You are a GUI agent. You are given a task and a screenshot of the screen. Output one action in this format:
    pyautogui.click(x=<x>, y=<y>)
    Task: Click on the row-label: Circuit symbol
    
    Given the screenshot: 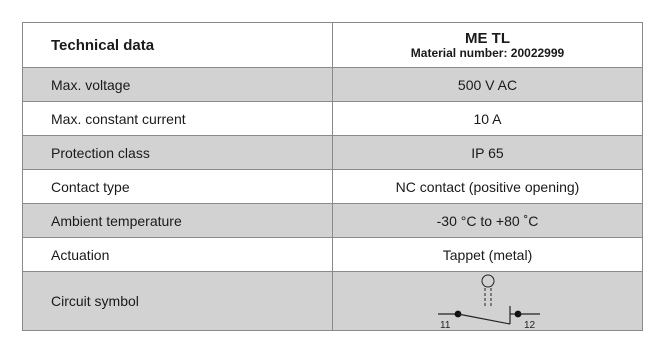 What is the action you would take?
    pyautogui.click(x=177, y=301)
    